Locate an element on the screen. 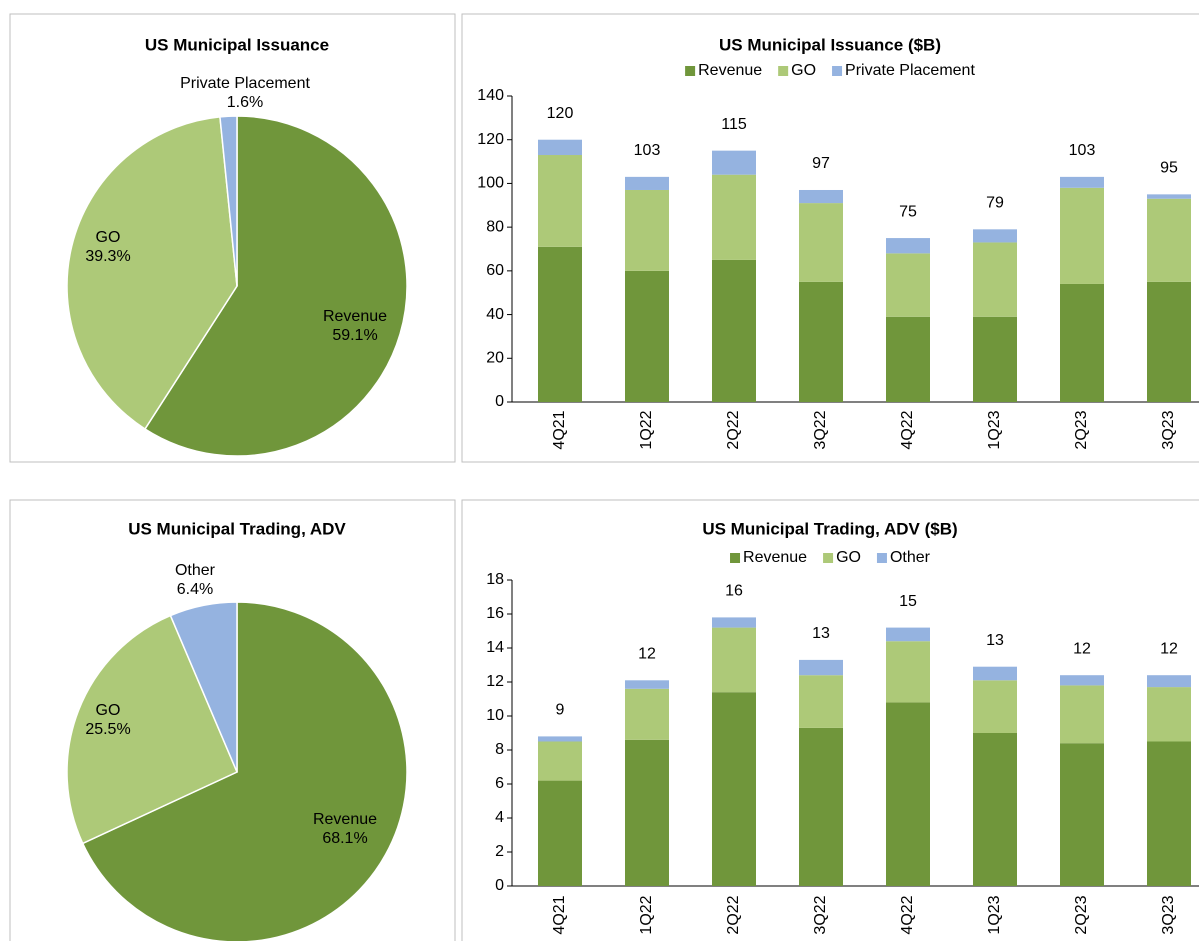  x-tick-label: 4Q22 is located at coordinates (907, 914).